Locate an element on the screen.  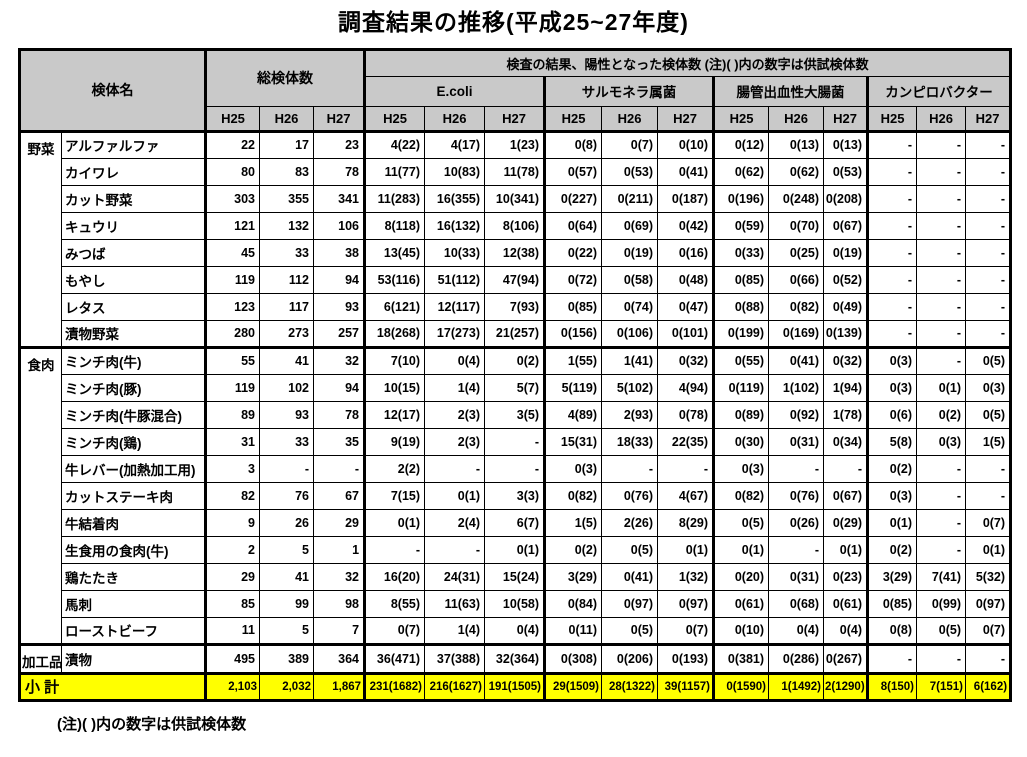
positive-count-header: 検査の結果、陽性となった検体数 (注)( )内の数字は供試検体数 is located at coordinates (687, 62).